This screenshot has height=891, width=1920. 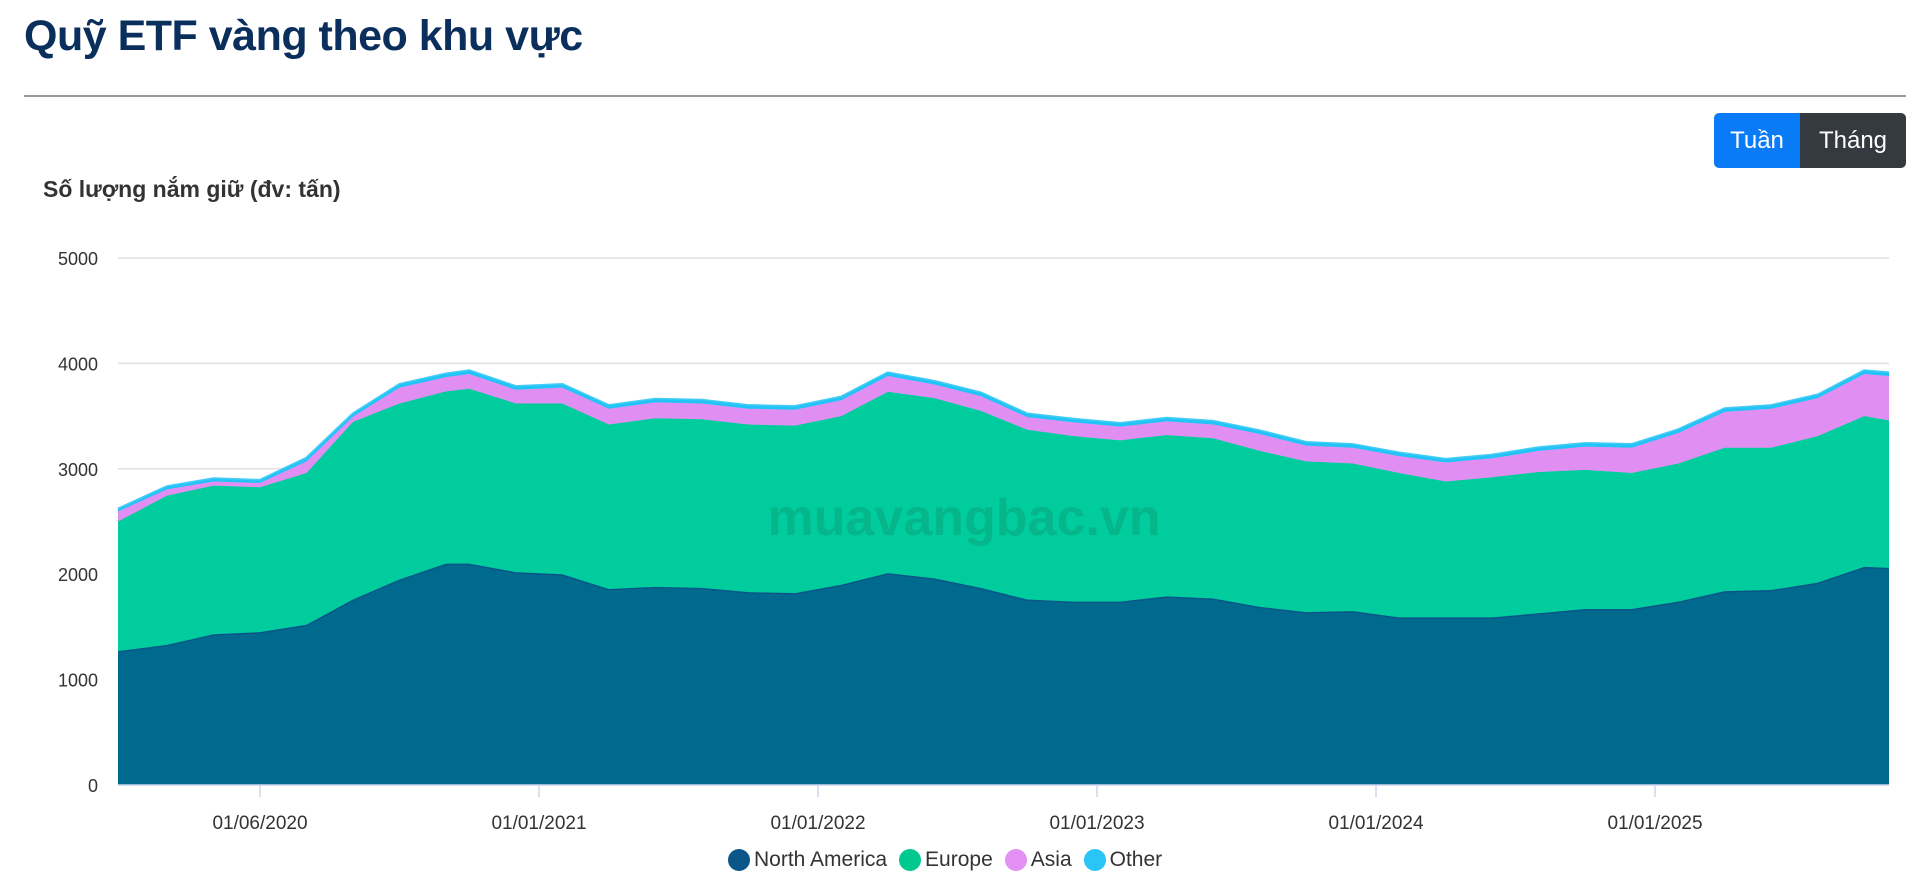 What do you see at coordinates (1096, 823) in the screenshot?
I see `x-tick-label: 01/01/2023` at bounding box center [1096, 823].